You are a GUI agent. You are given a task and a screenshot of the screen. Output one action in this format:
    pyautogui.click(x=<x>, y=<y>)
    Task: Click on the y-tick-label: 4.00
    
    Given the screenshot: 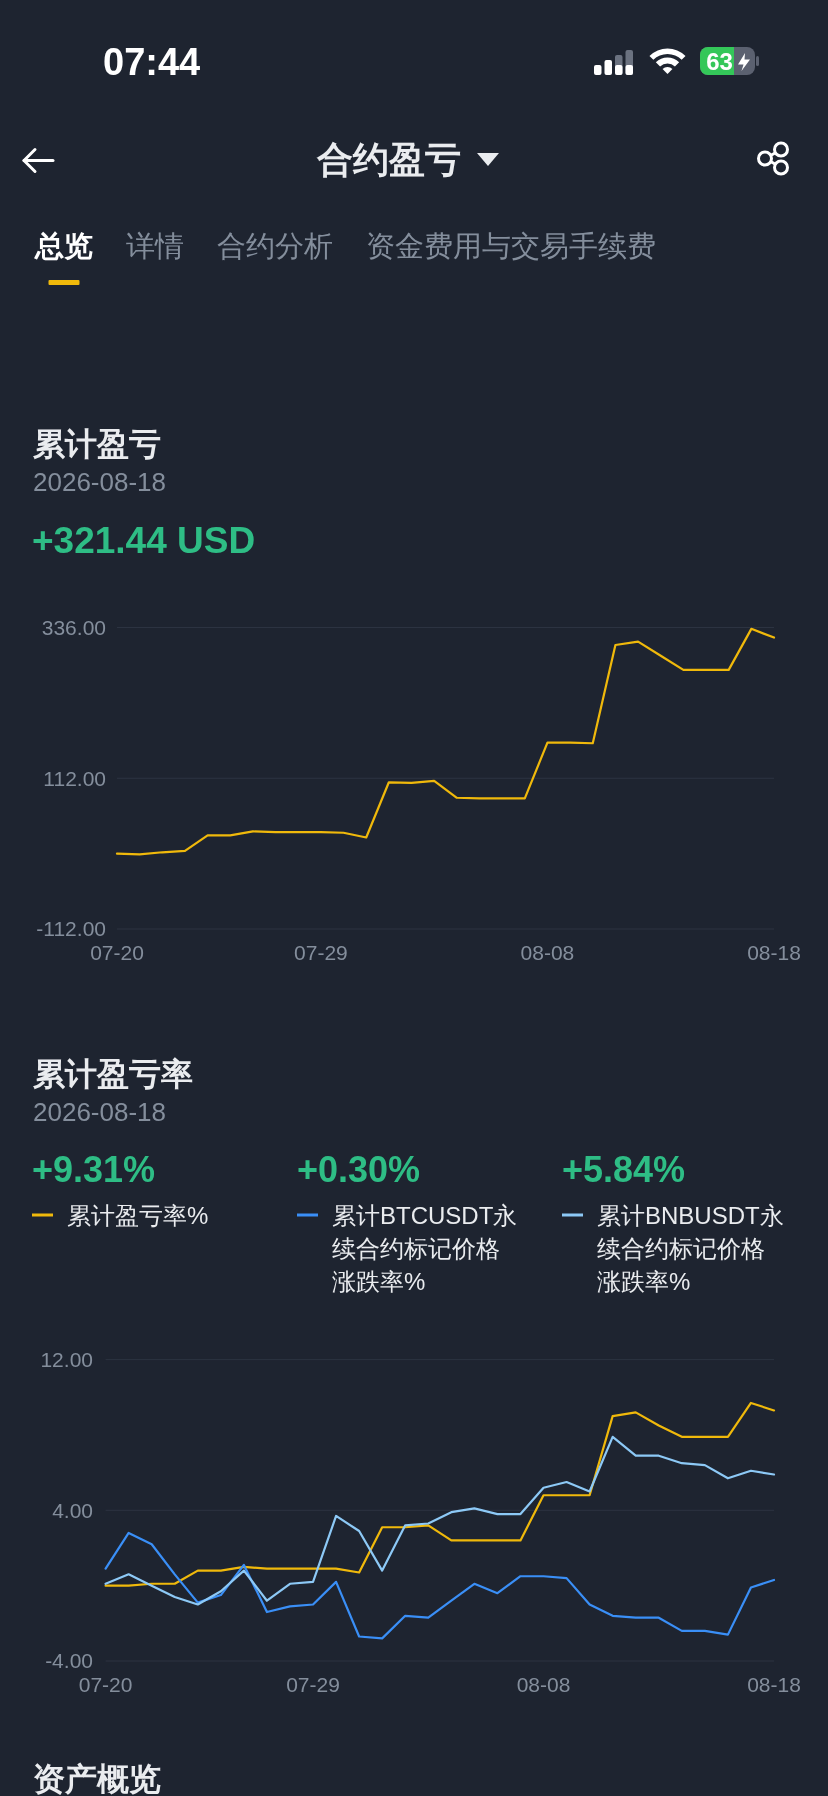 What is the action you would take?
    pyautogui.click(x=72, y=1510)
    